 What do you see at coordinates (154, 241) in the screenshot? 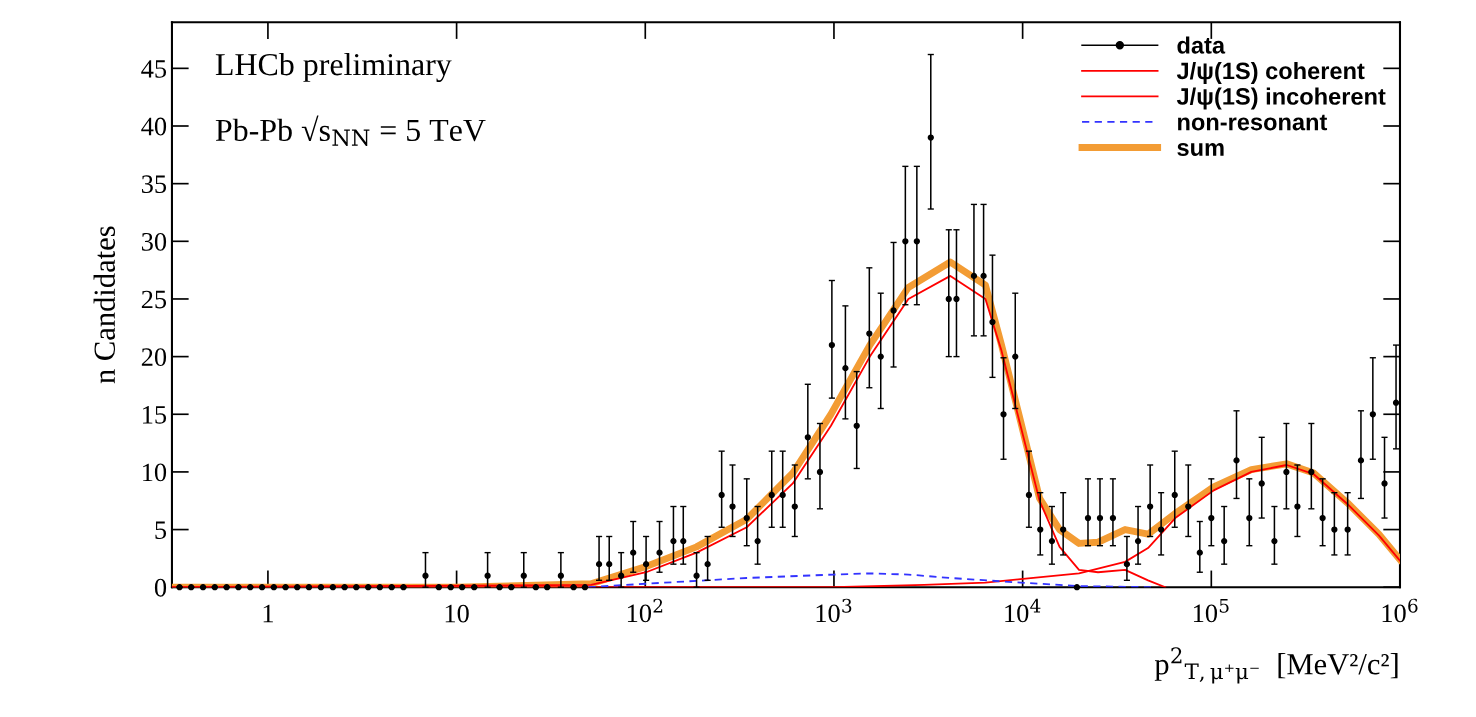
I see `y-tick-label: 30` at bounding box center [154, 241].